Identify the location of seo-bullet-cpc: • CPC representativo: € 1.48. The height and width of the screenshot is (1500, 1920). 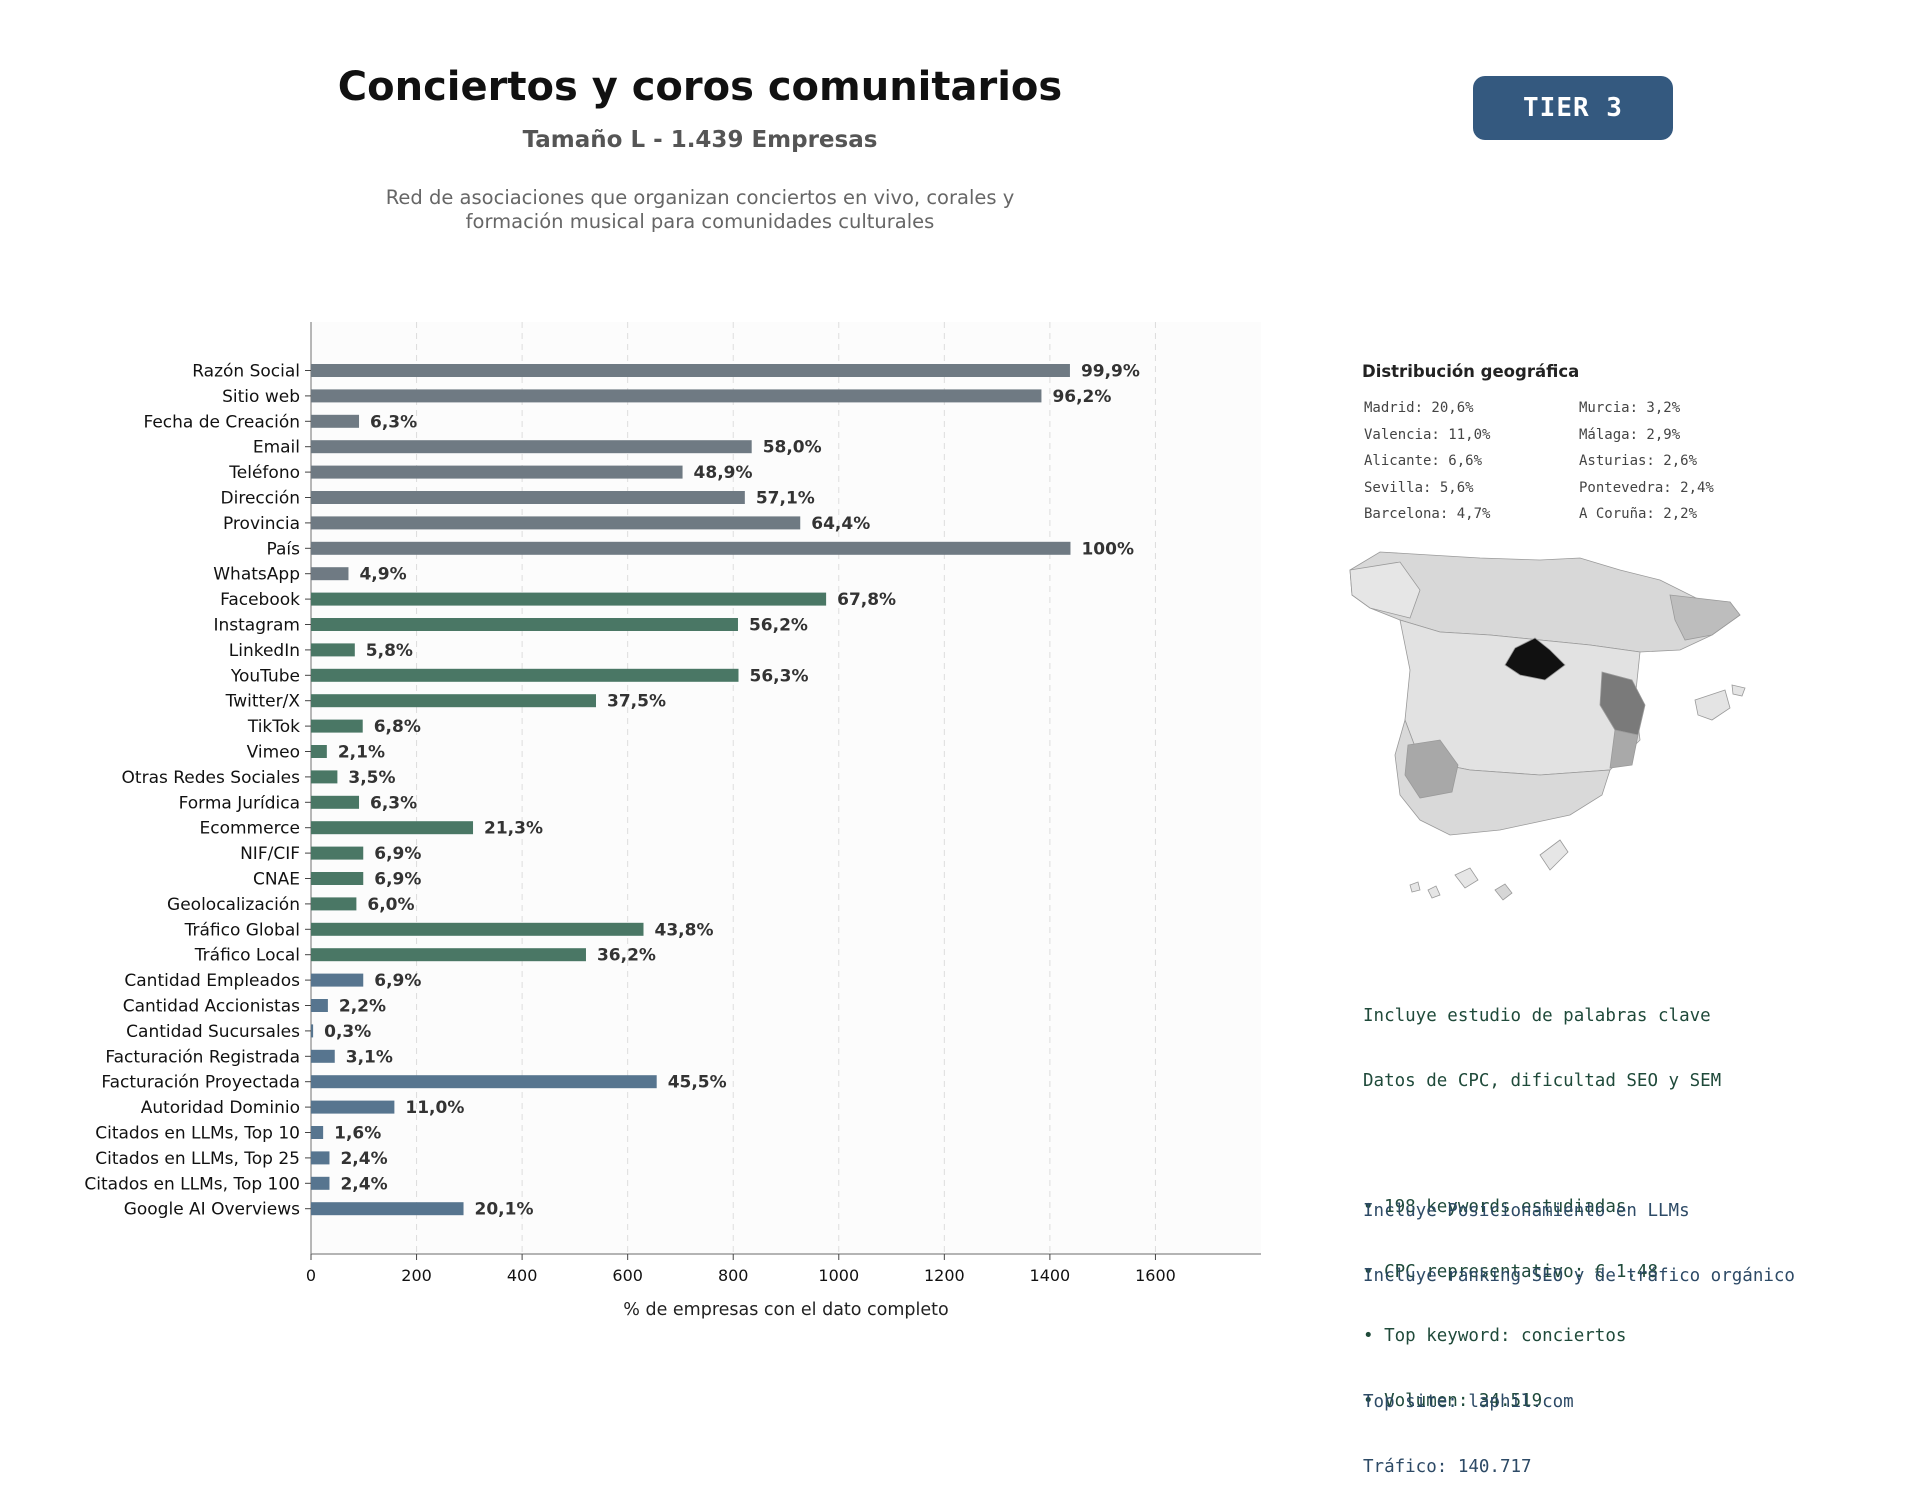
(1511, 1271).